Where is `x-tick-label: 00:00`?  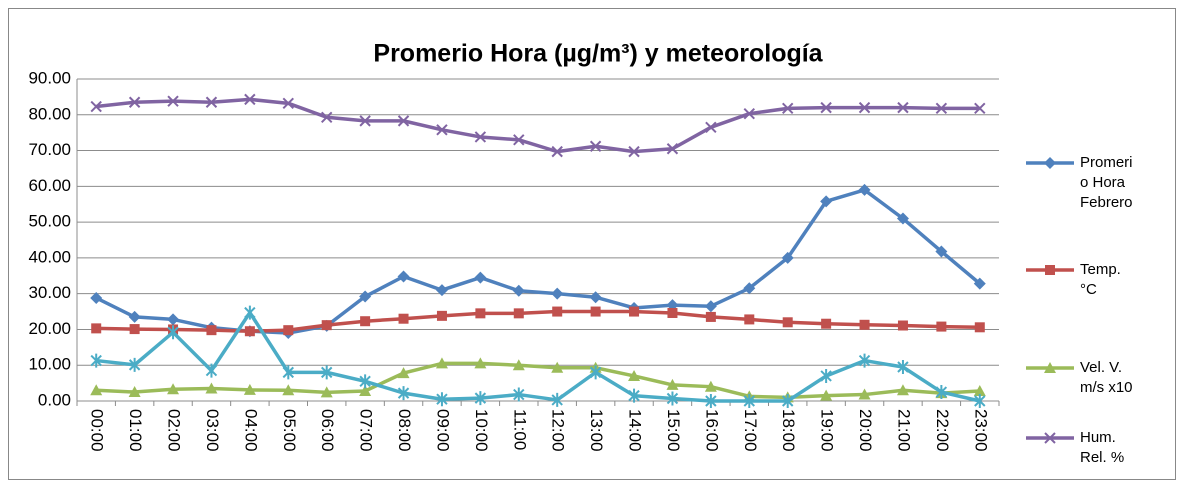
x-tick-label: 00:00 is located at coordinates (97, 430).